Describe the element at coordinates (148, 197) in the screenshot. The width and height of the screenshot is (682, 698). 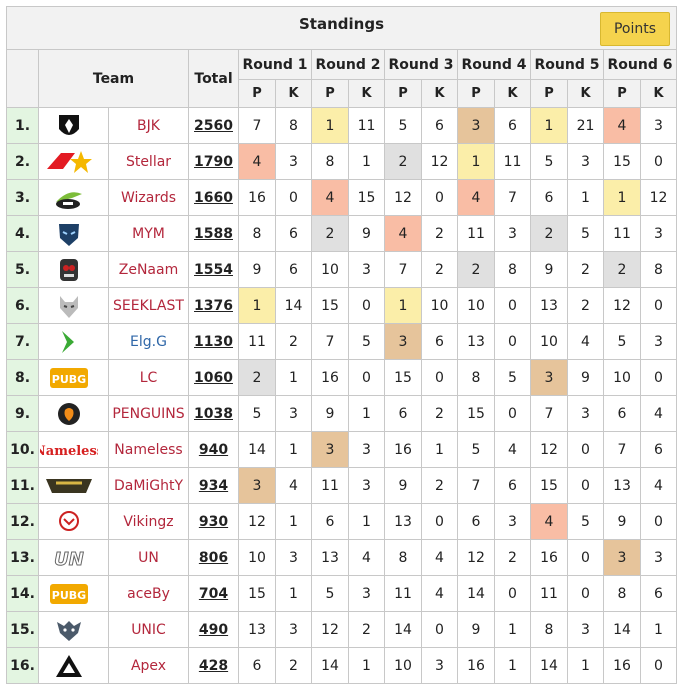
I see `team-name-link: Wizards` at that location.